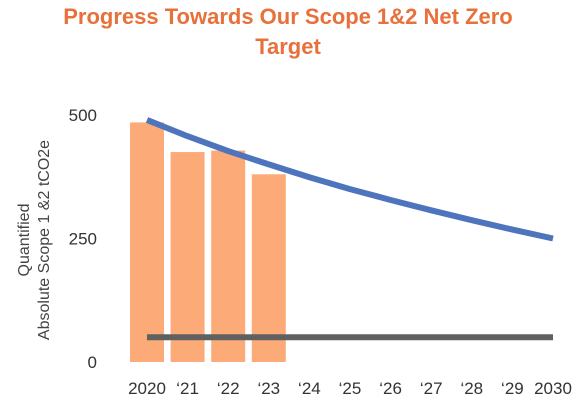  Describe the element at coordinates (92, 362) in the screenshot. I see `y-tick-label-0: 0` at that location.